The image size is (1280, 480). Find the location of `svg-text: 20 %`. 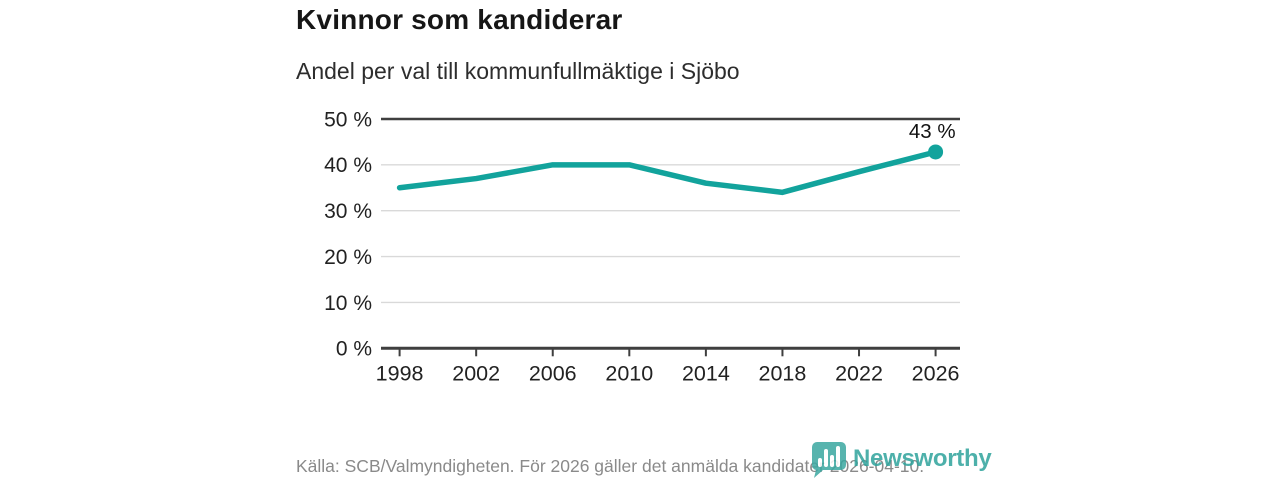

svg-text: 20 % is located at coordinates (348, 257).